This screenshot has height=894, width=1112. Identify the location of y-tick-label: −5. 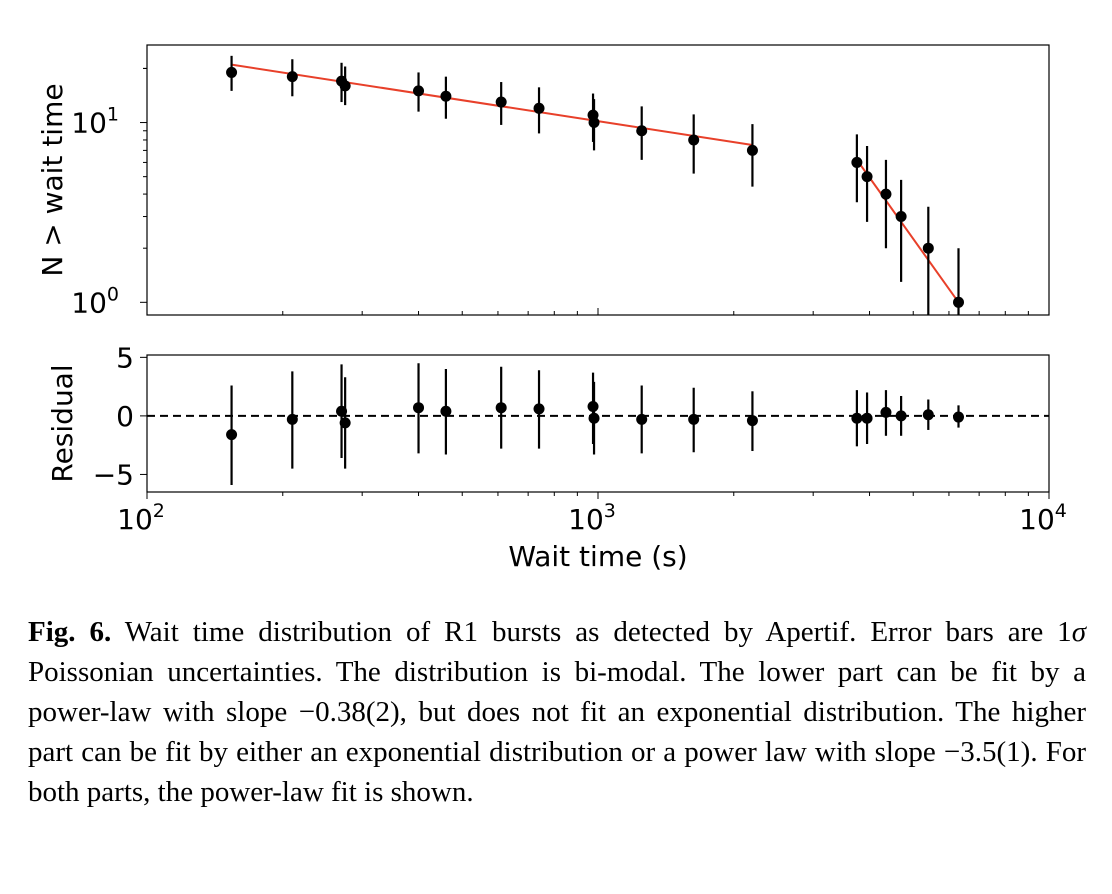
(113, 474).